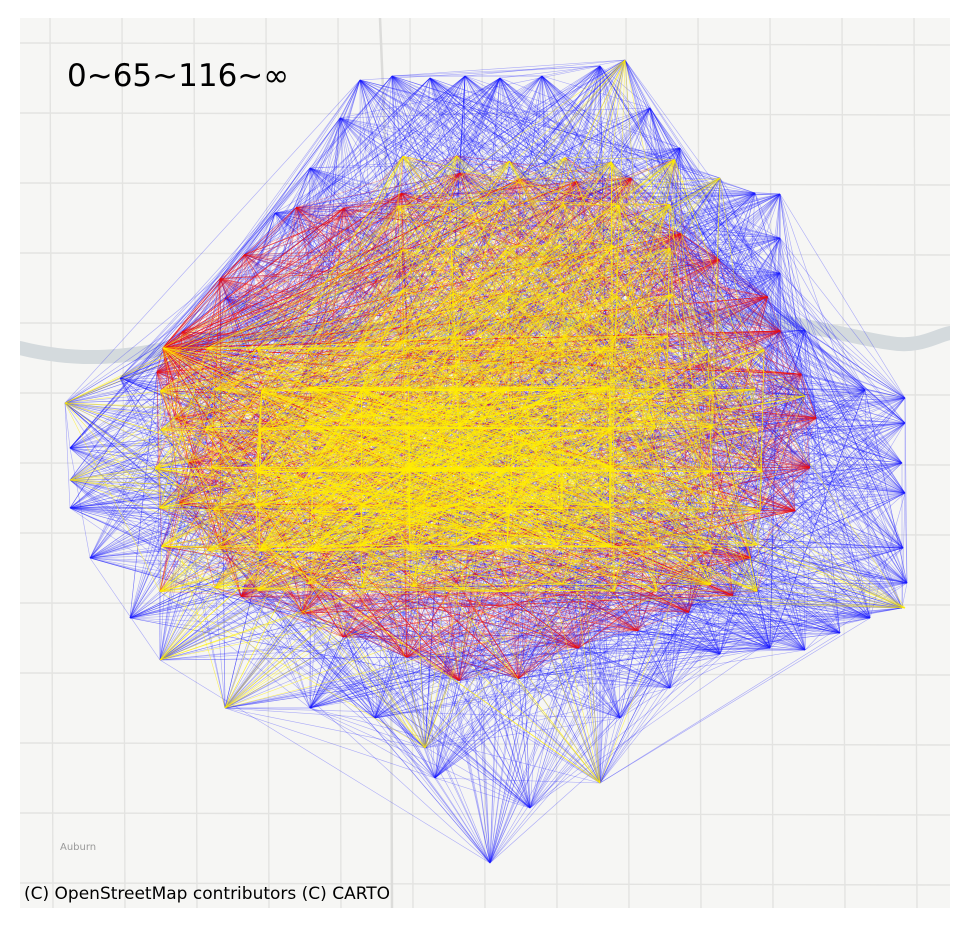 The image size is (969, 927). I want to click on place-label-auburn: Auburn, so click(78, 847).